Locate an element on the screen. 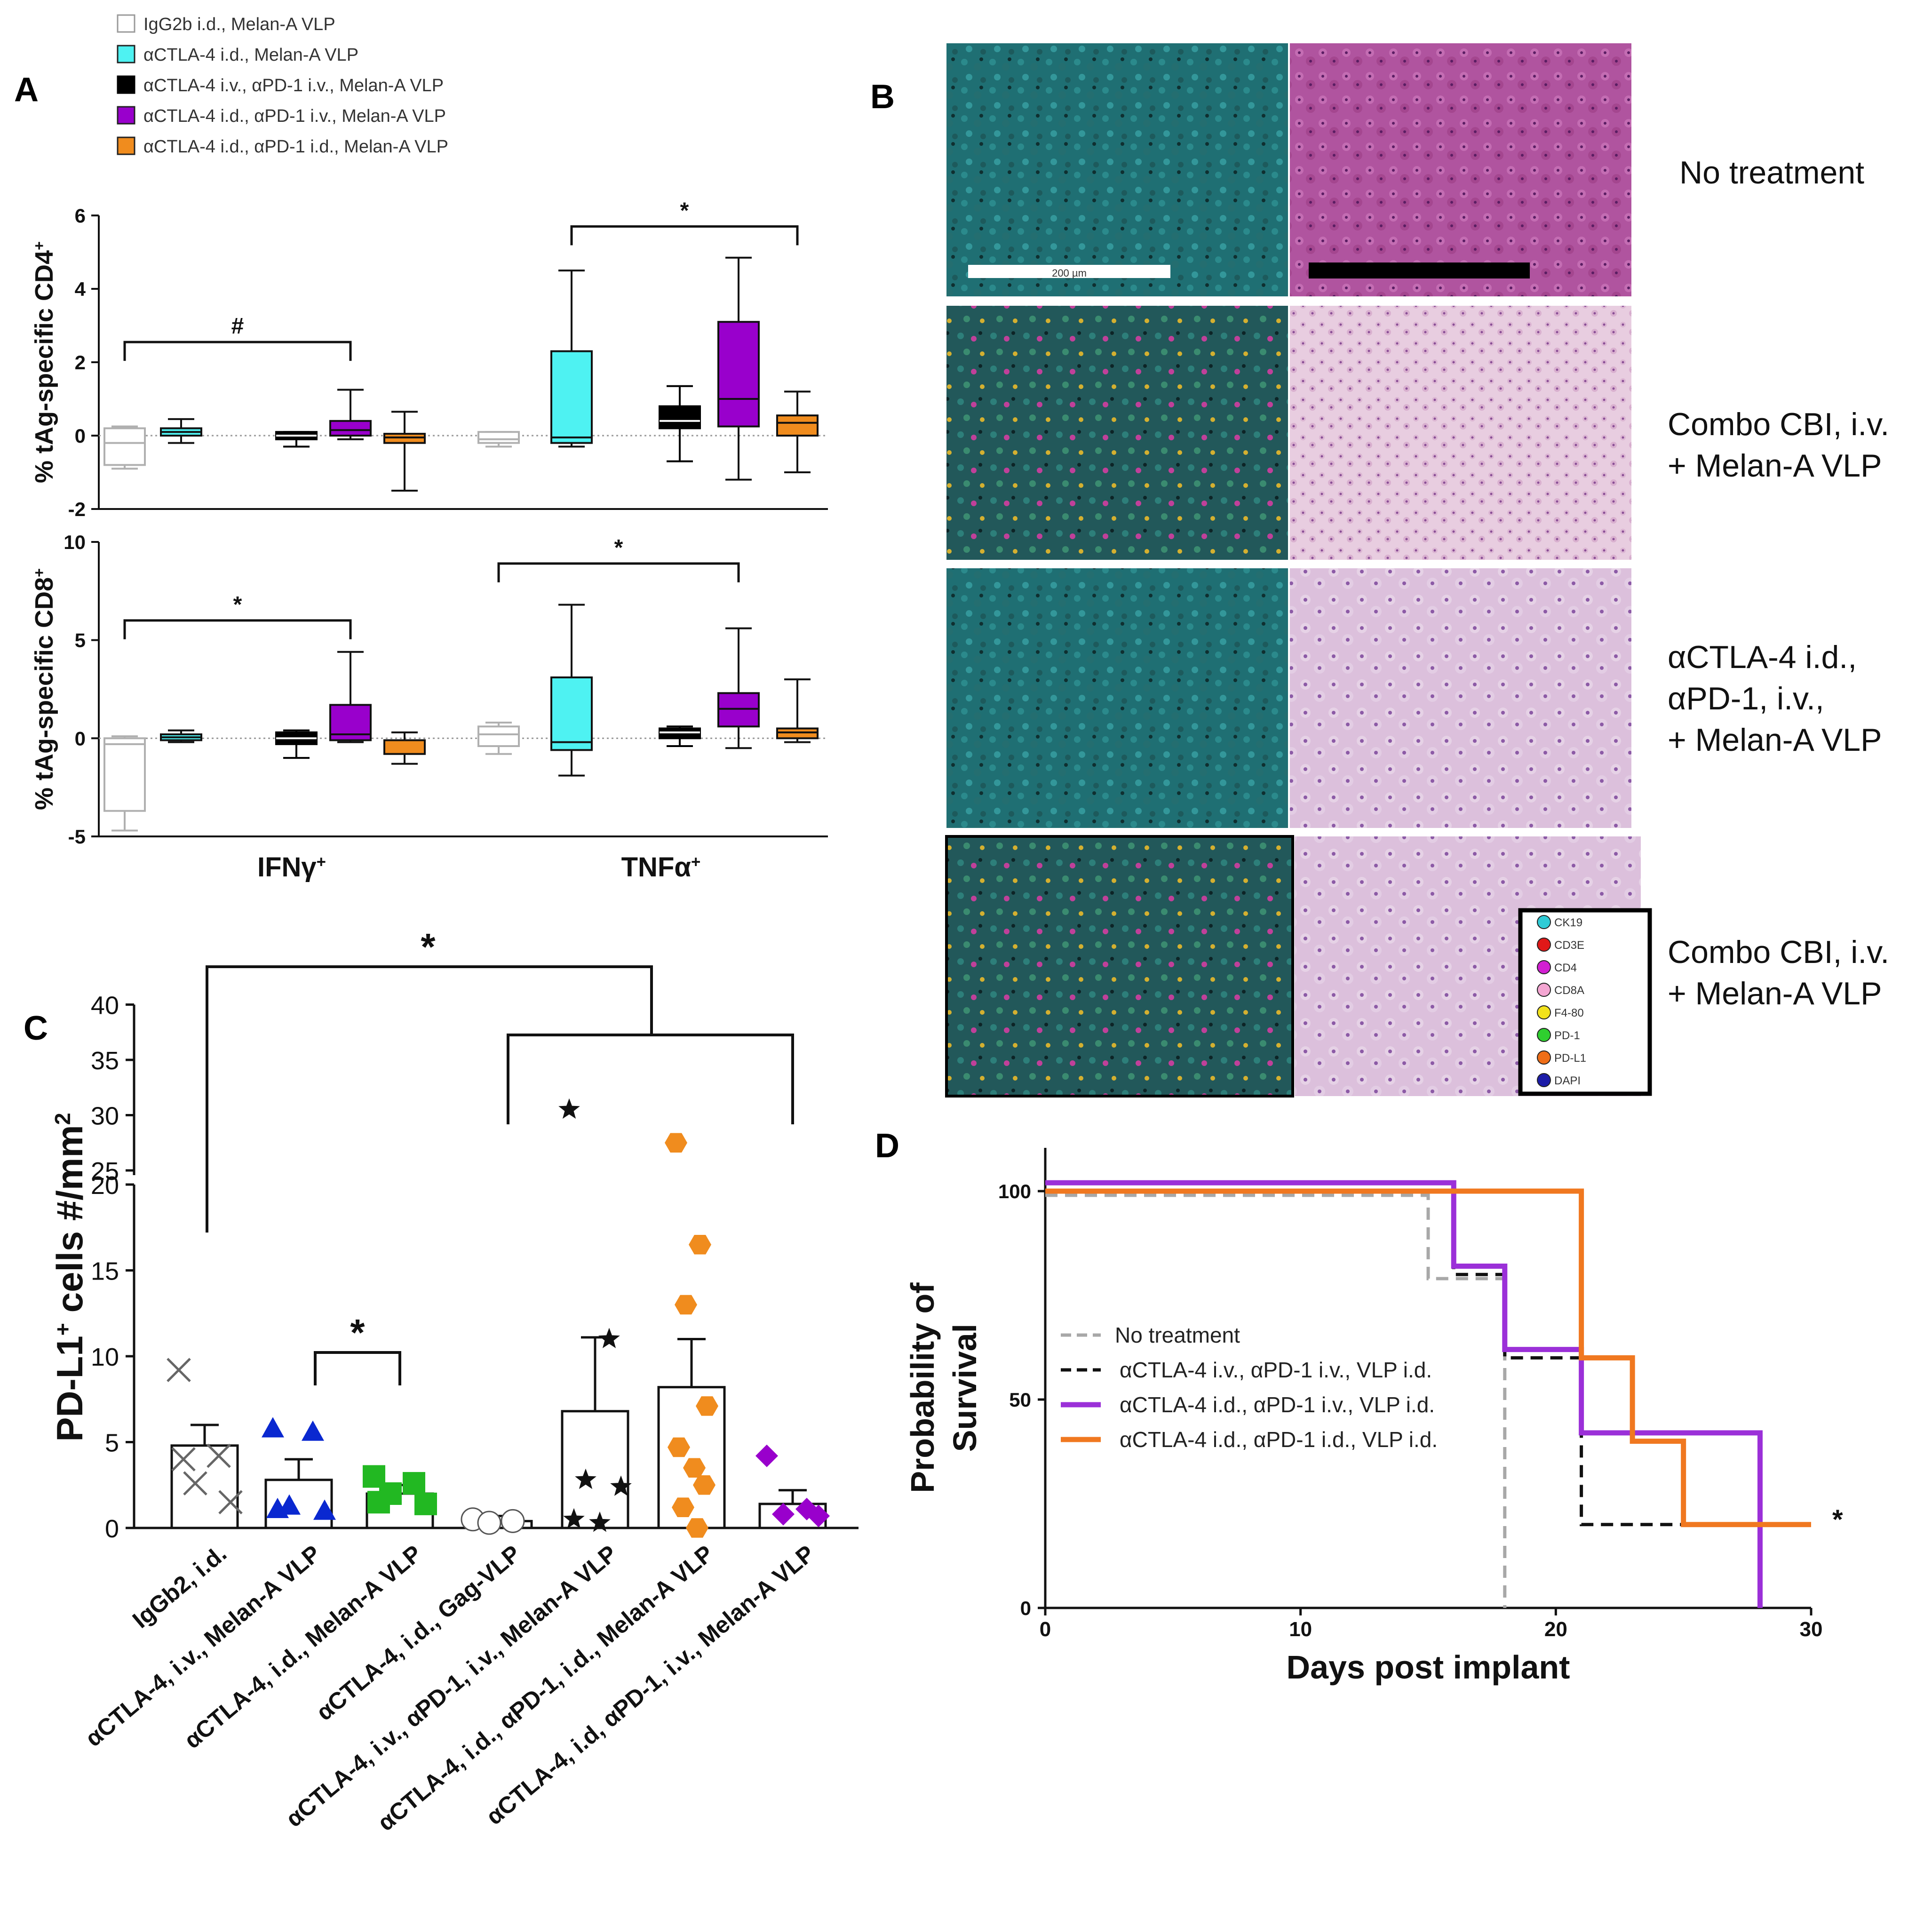  marker-label: CD8A is located at coordinates (1569, 990).